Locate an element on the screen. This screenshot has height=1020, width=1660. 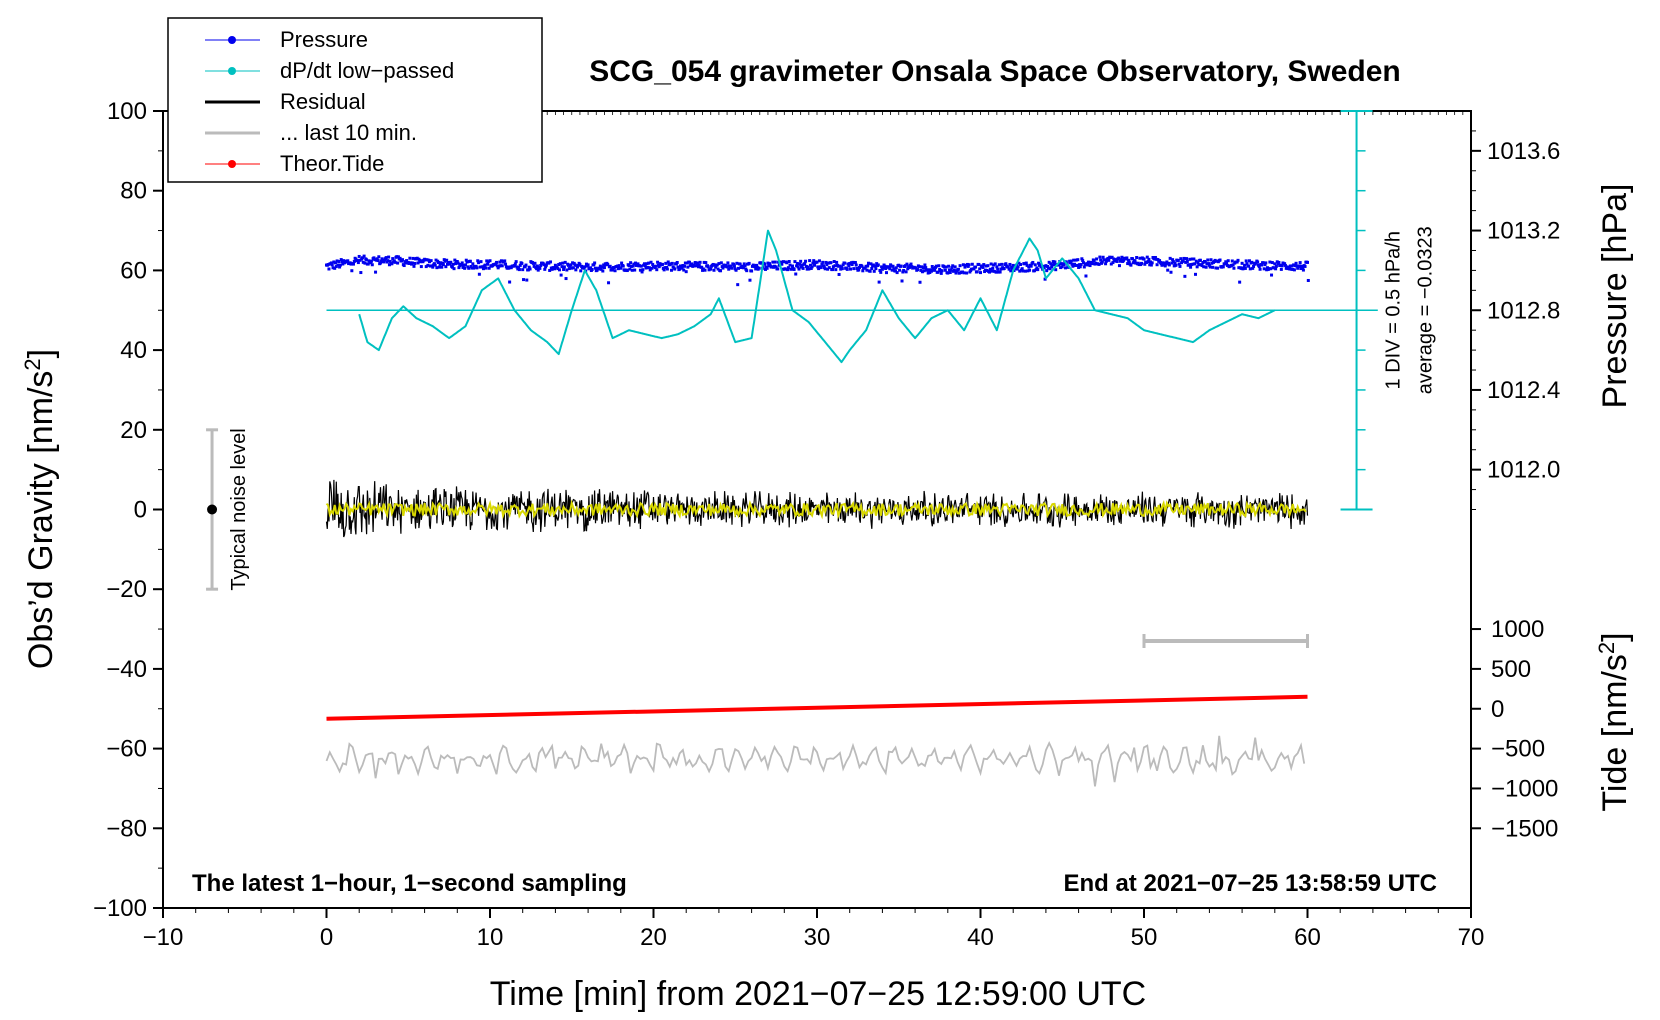
legend-marker is located at coordinates (232, 71).